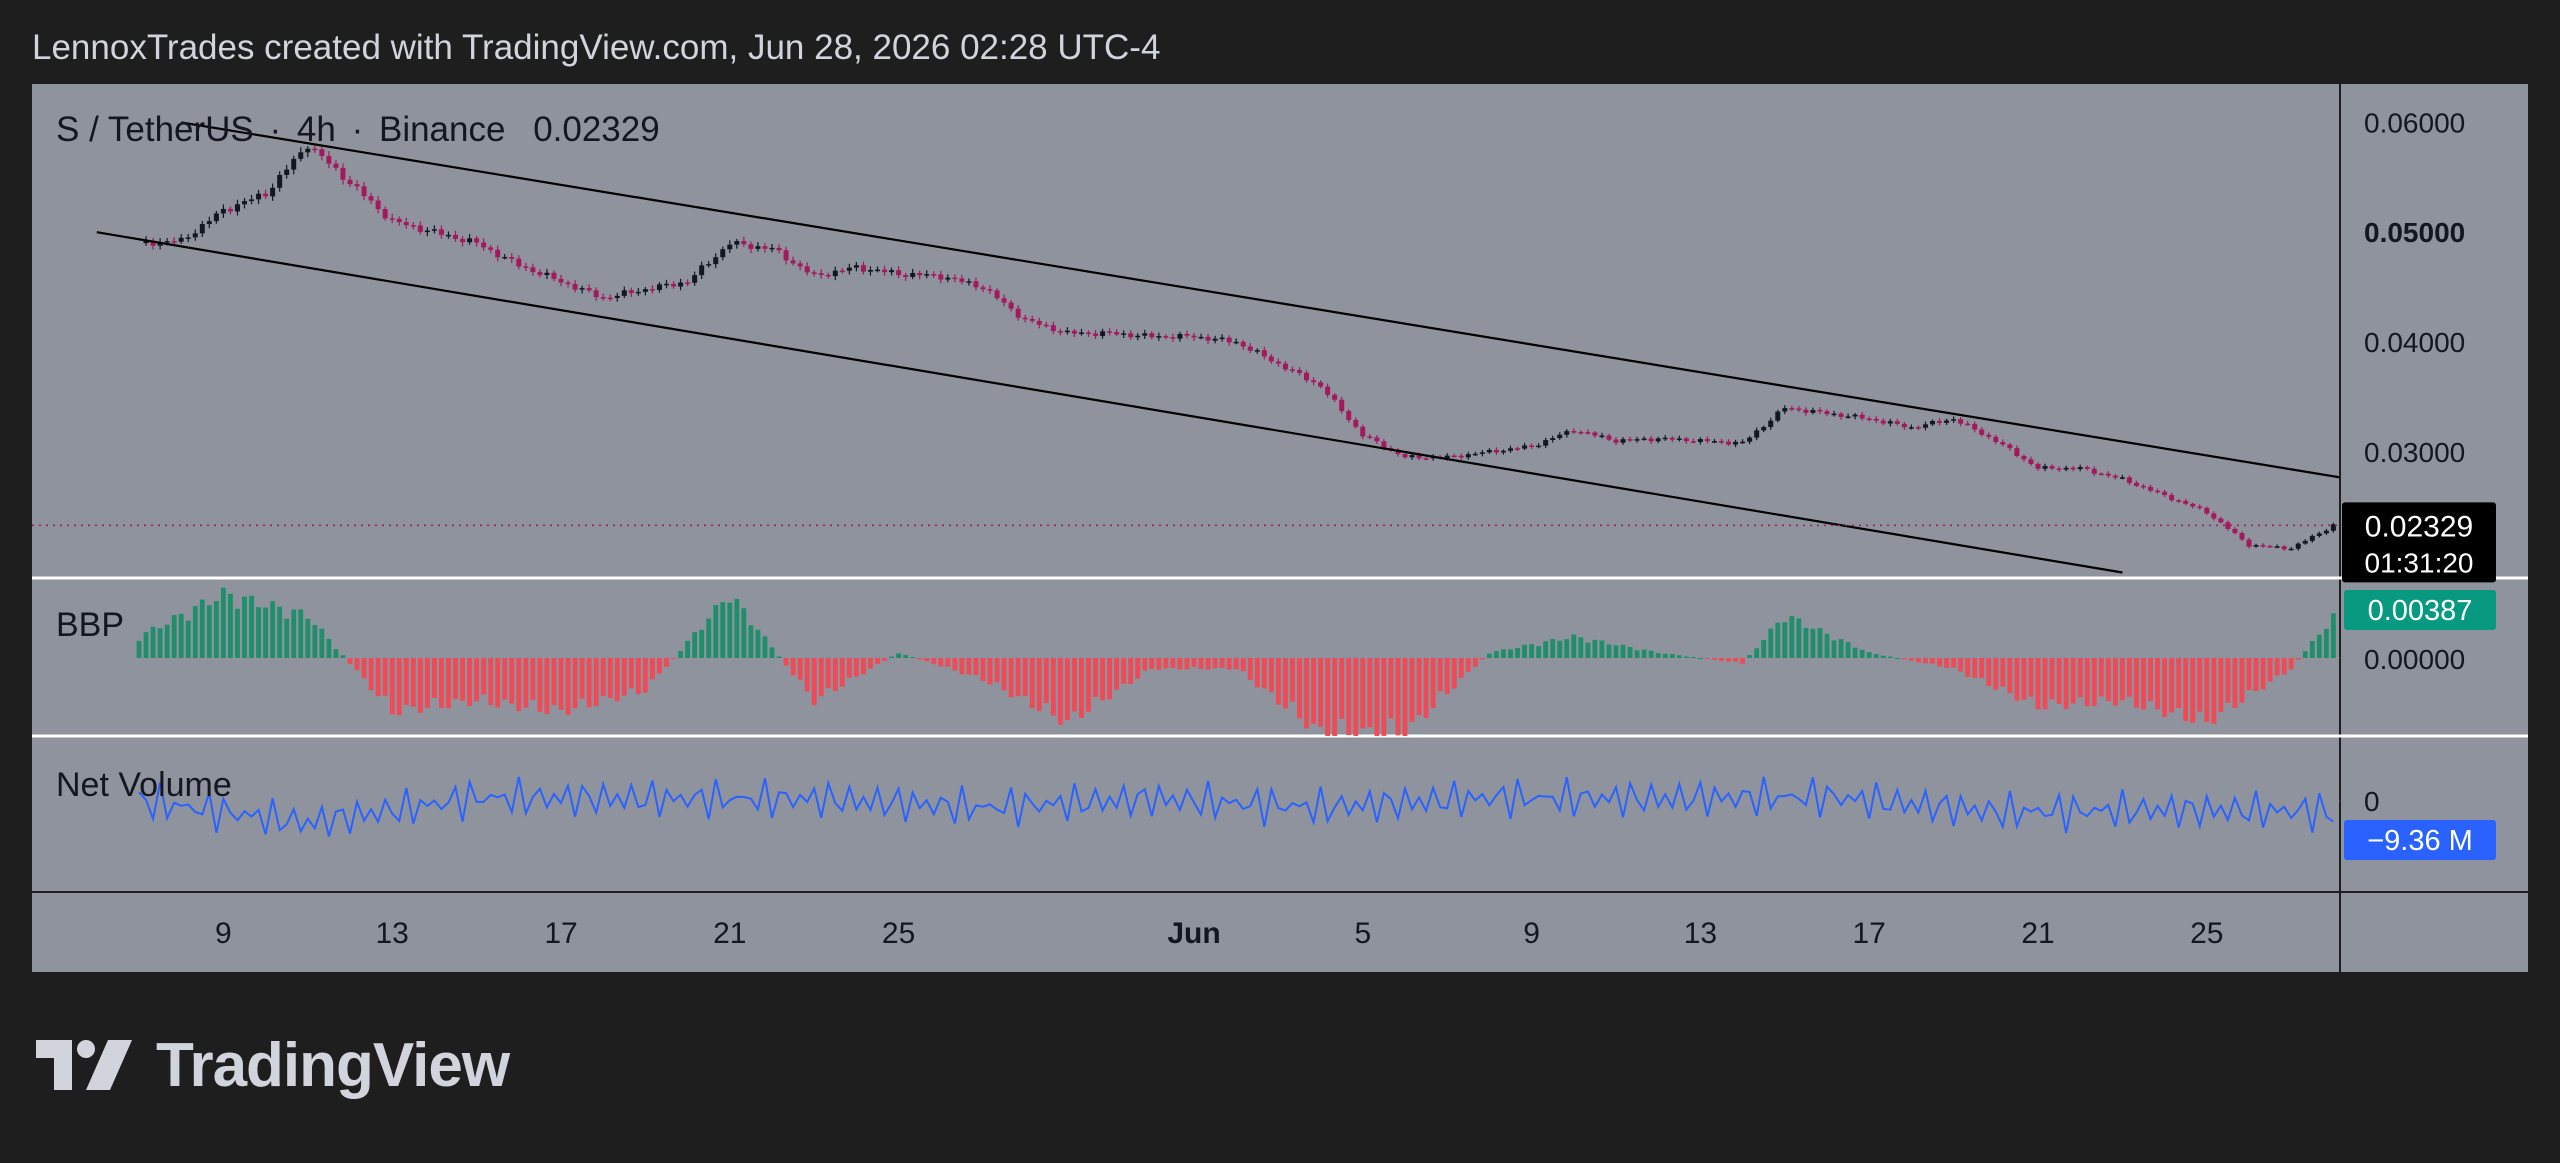 Image resolution: width=2560 pixels, height=1163 pixels. Describe the element at coordinates (2420, 610) in the screenshot. I see `bbp-value-label` at that location.